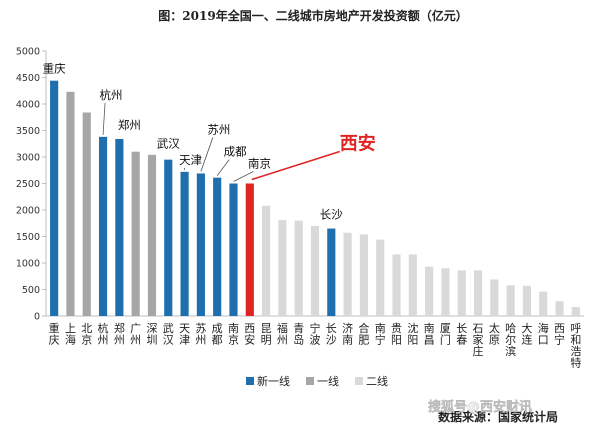 The width and height of the screenshot is (602, 431). Describe the element at coordinates (54, 198) in the screenshot. I see `bar-重庆` at that location.